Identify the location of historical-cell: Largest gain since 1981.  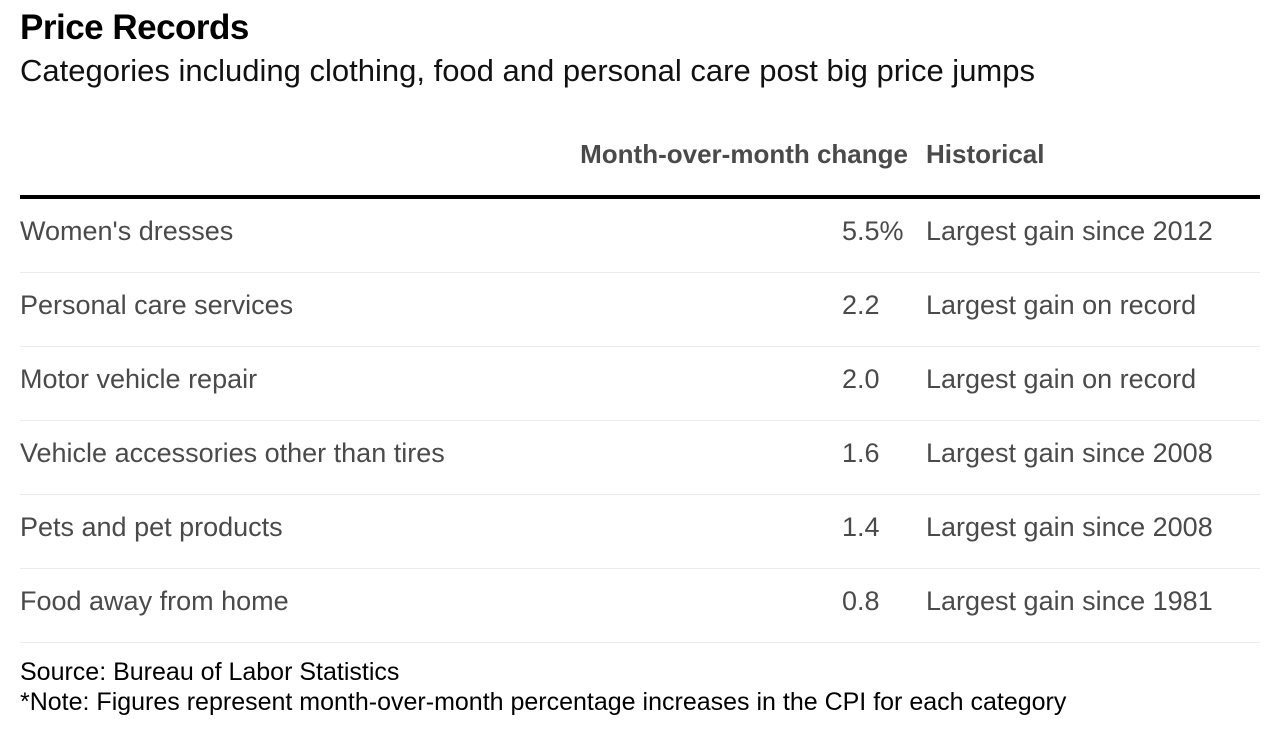
(1069, 601).